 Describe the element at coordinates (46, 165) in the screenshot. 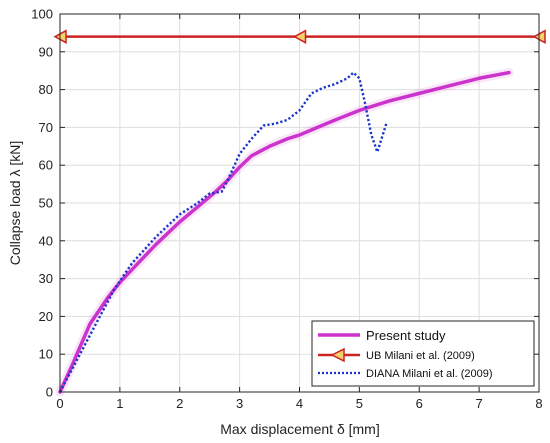

I see `y-tick-label: 60` at that location.